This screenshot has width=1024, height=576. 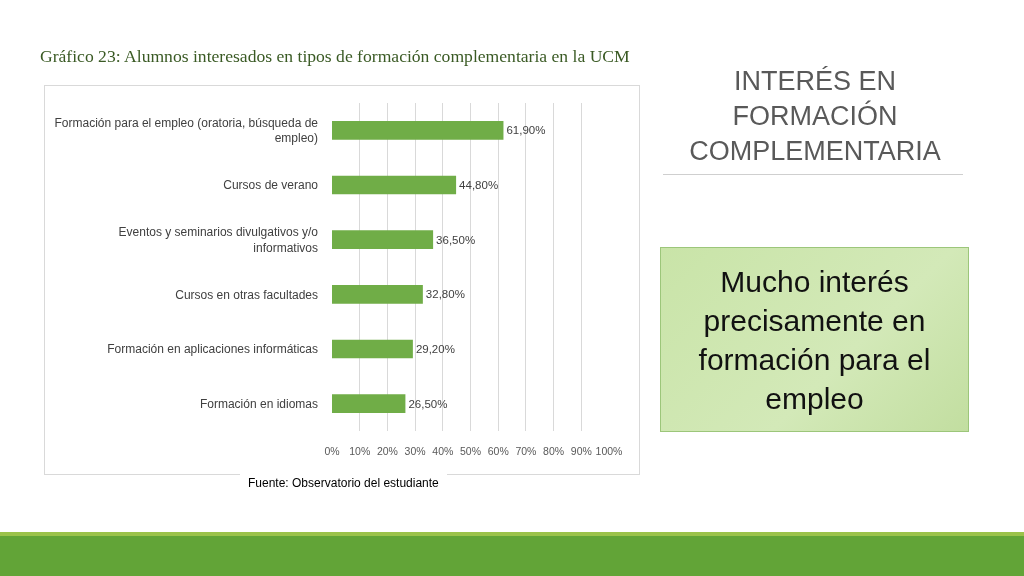 I want to click on data-label: 32,80%, so click(x=445, y=294).